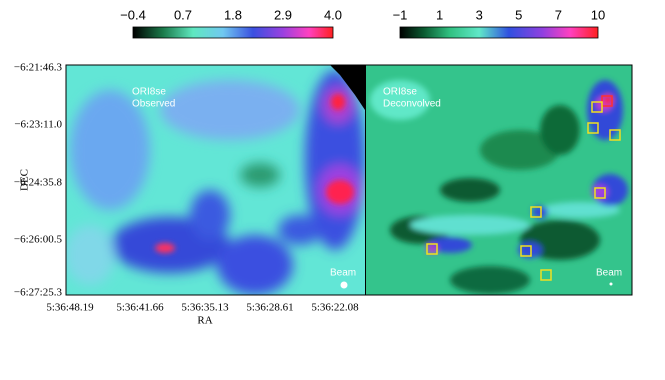 Image resolution: width=665 pixels, height=380 pixels. What do you see at coordinates (479, 14) in the screenshot?
I see `colorbar-tick-label: 3` at bounding box center [479, 14].